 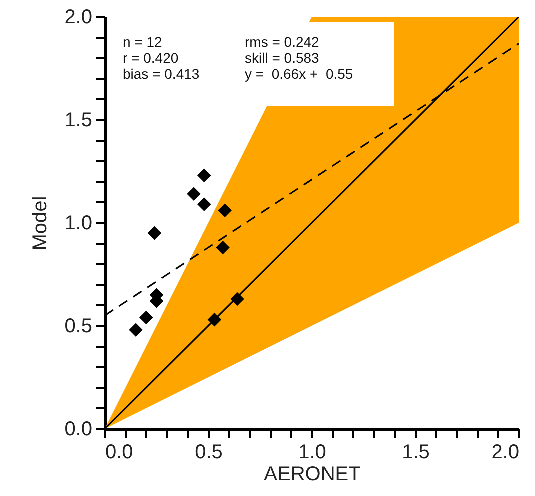 What do you see at coordinates (282, 58) in the screenshot?
I see `annotation: skill = 0.583` at bounding box center [282, 58].